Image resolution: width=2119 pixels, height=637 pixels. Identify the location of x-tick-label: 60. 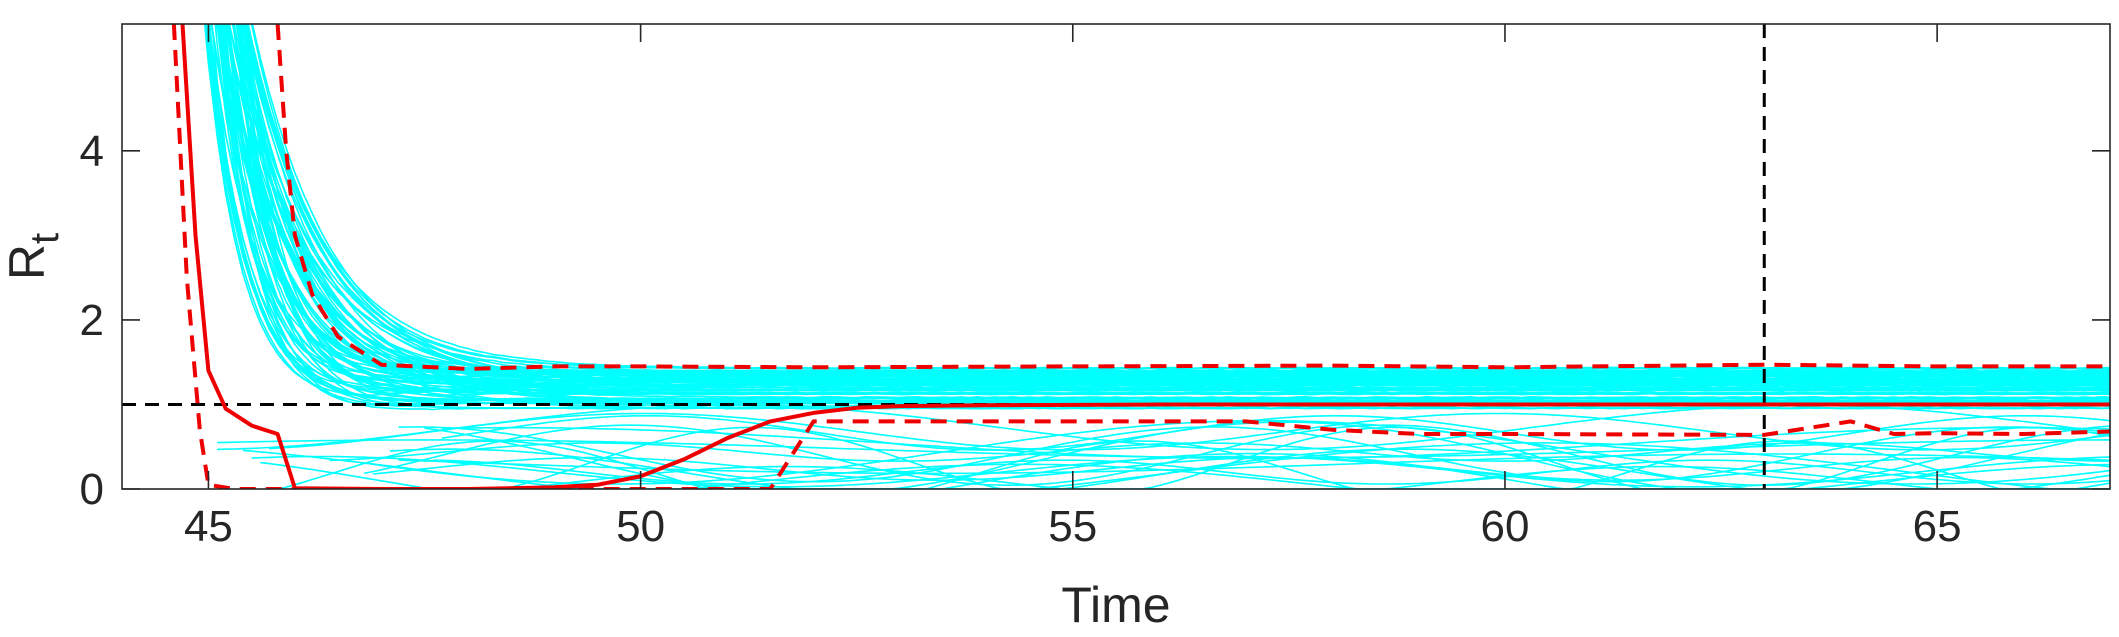
(1504, 526).